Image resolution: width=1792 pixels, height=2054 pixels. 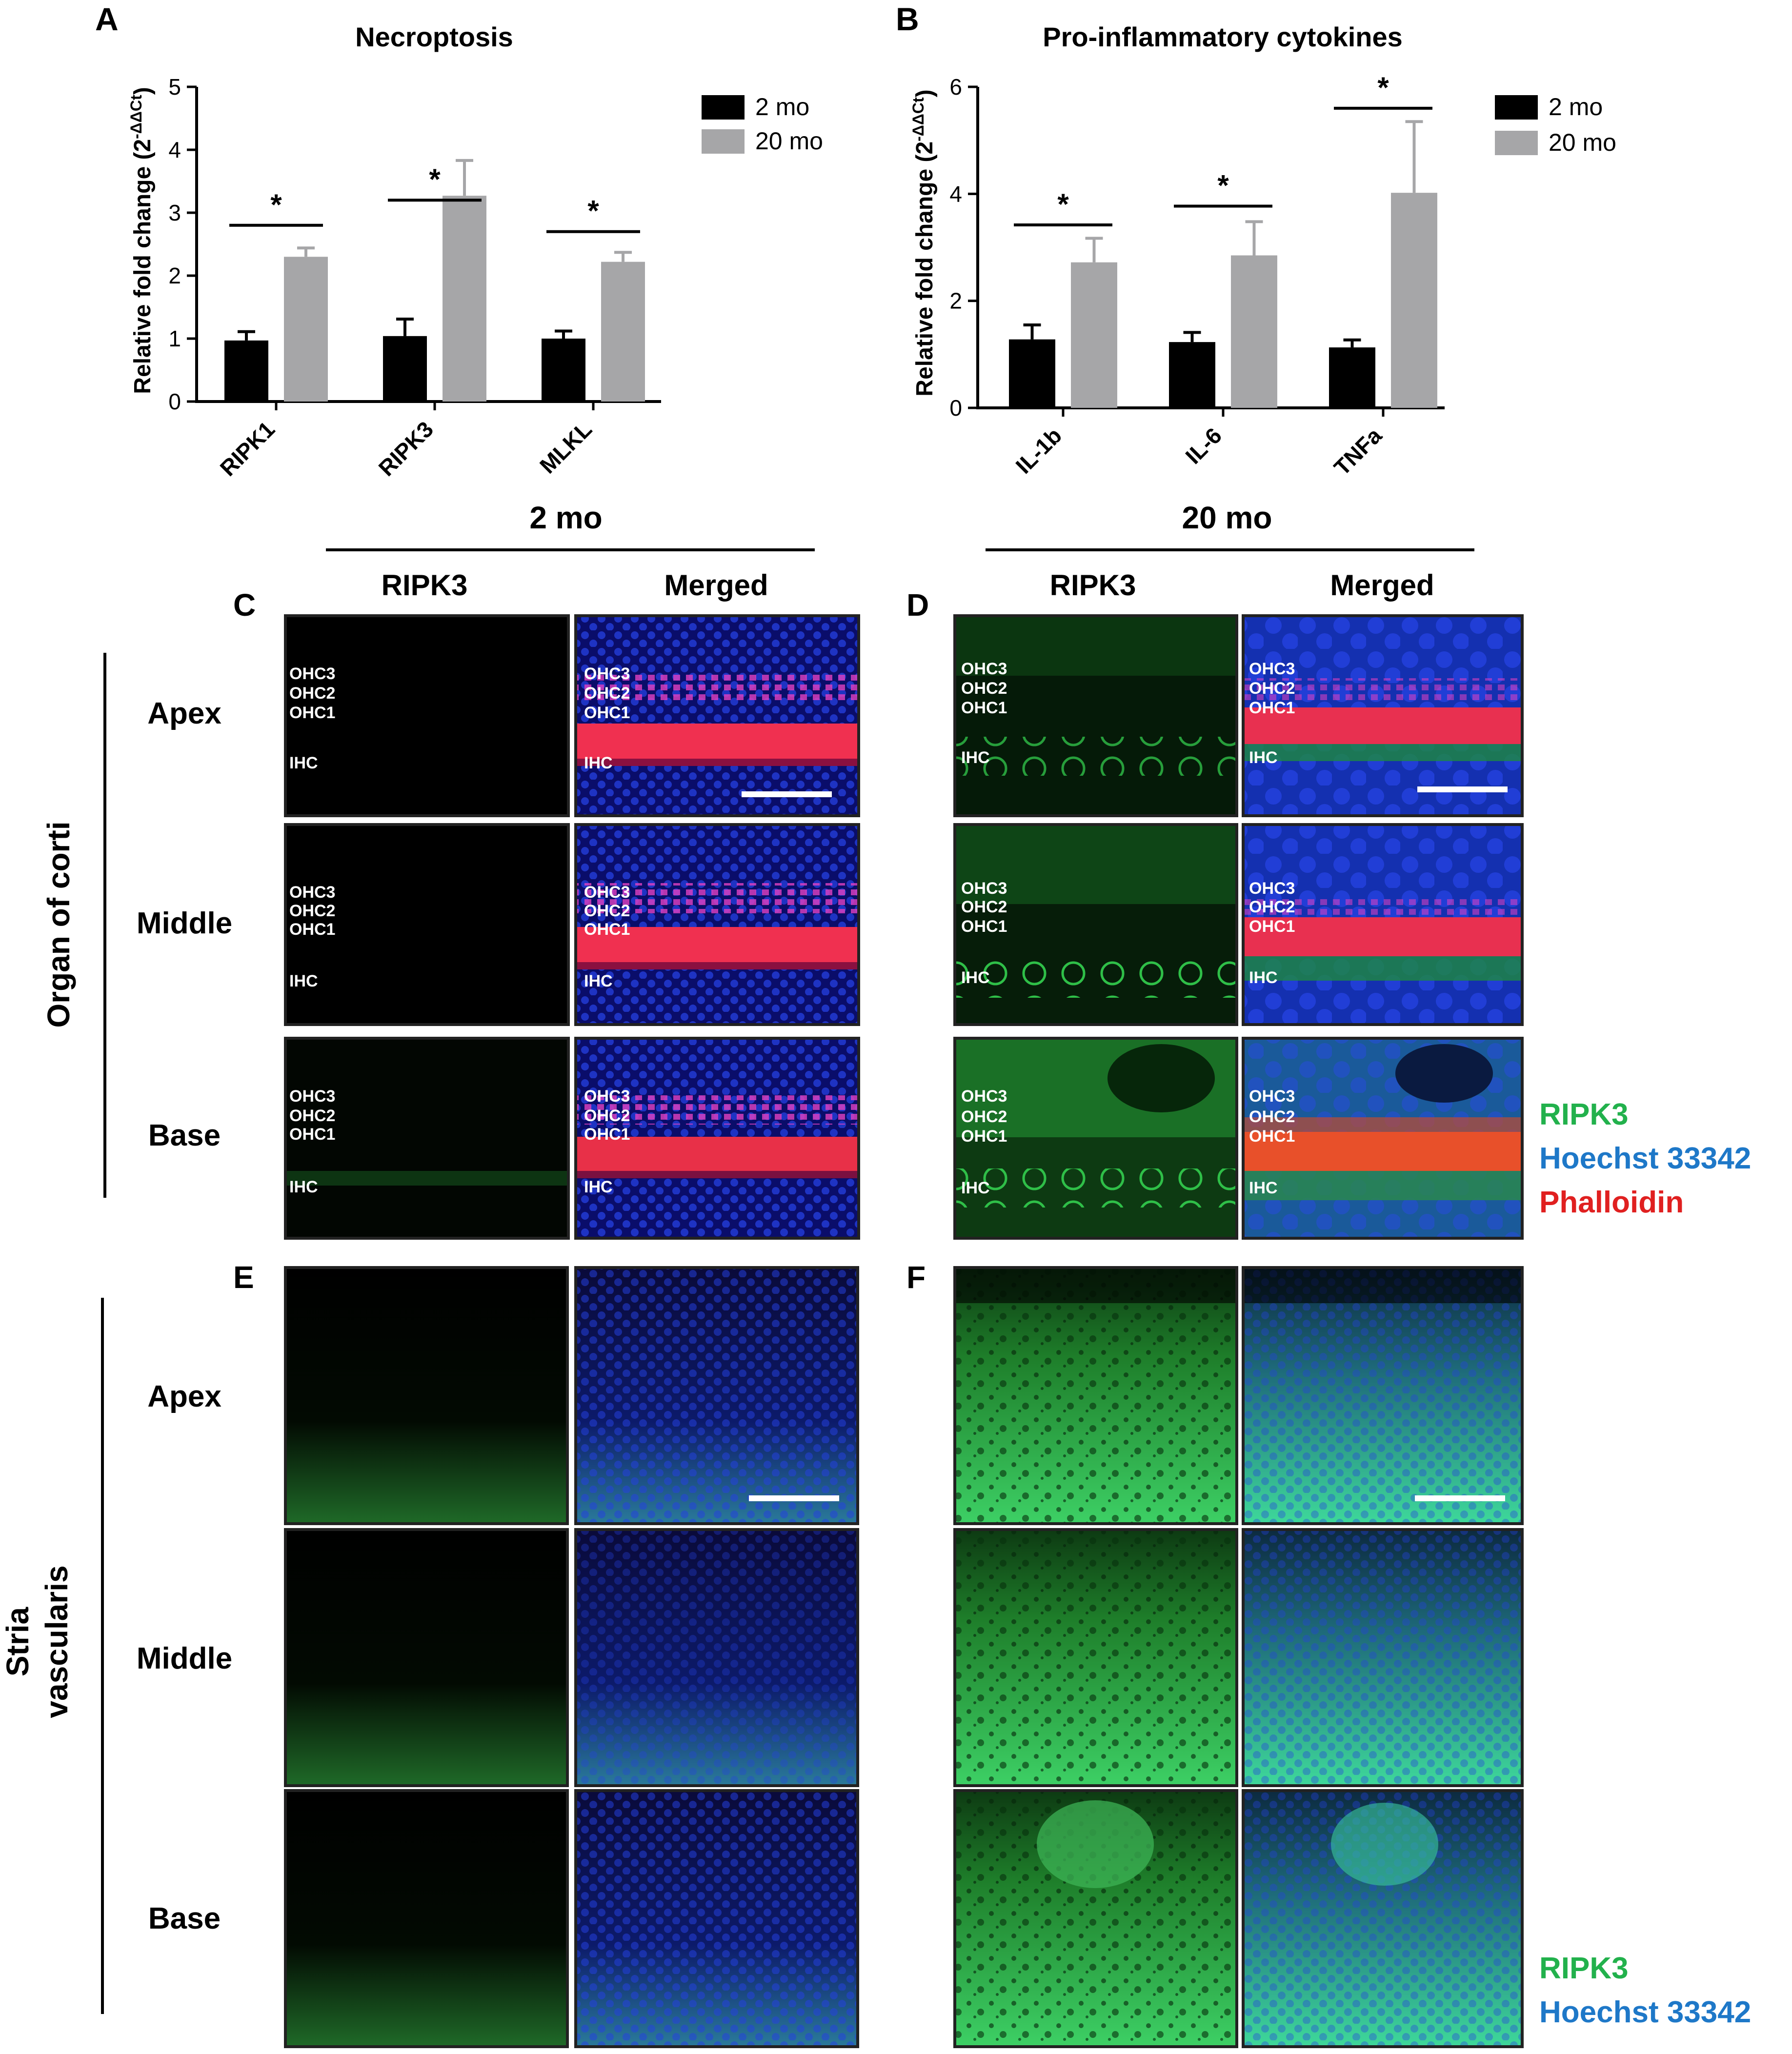 I want to click on panel-letter-c: C, so click(x=244, y=605).